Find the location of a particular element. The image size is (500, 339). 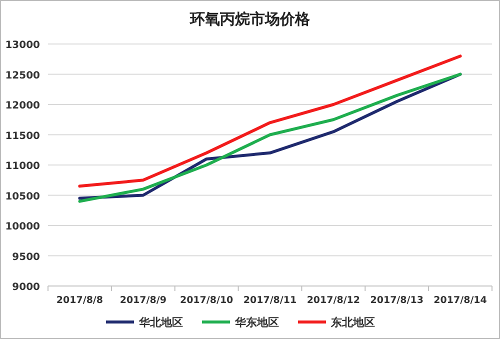

y-tick-label: 12500 is located at coordinates (22, 76).